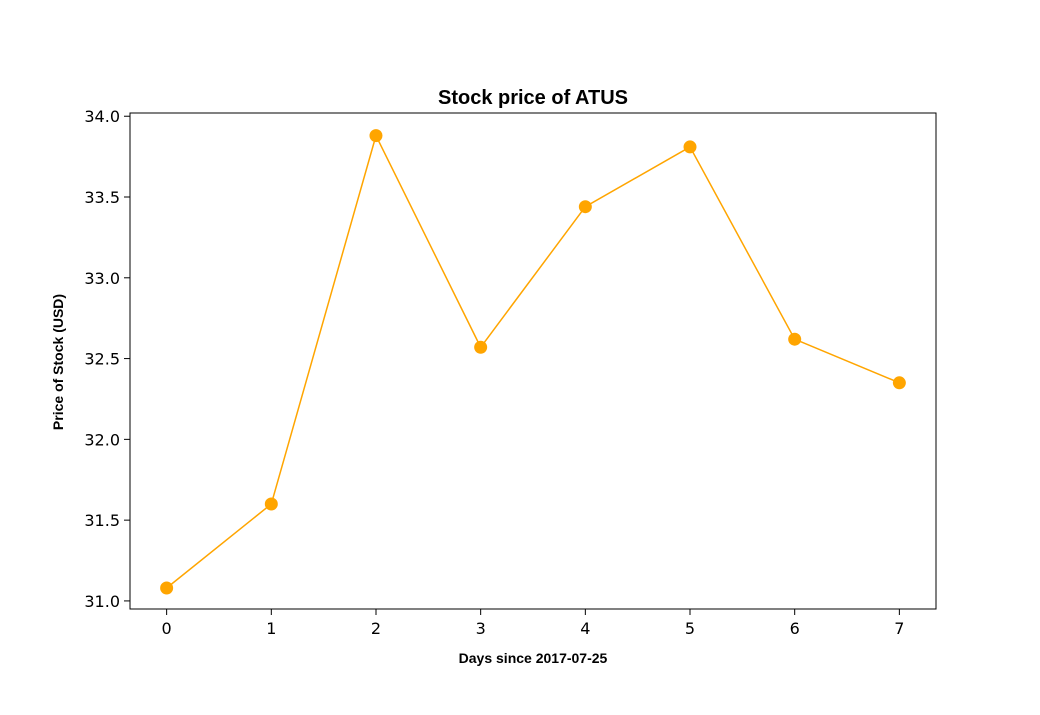 The height and width of the screenshot is (715, 1040). I want to click on y-axis-ticks: 31.0 31.5 32.0 32.5 33.0 33.5 34.0, so click(107, 359).